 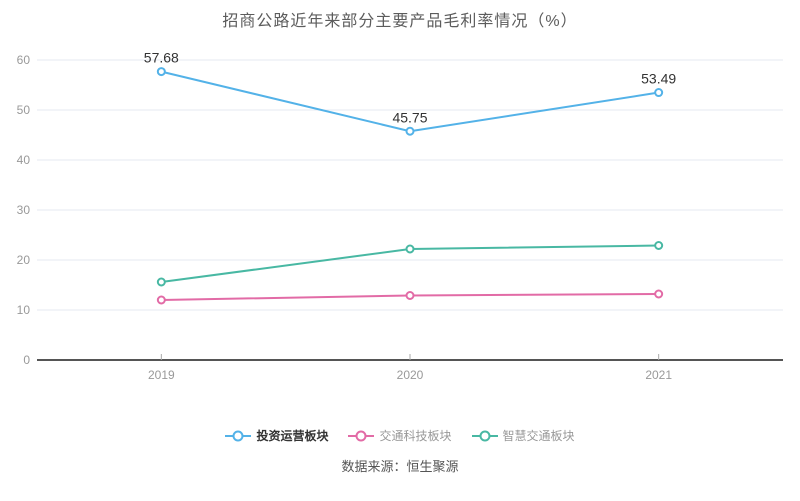 What do you see at coordinates (161, 375) in the screenshot?
I see `x-axis-tick-label: 2019` at bounding box center [161, 375].